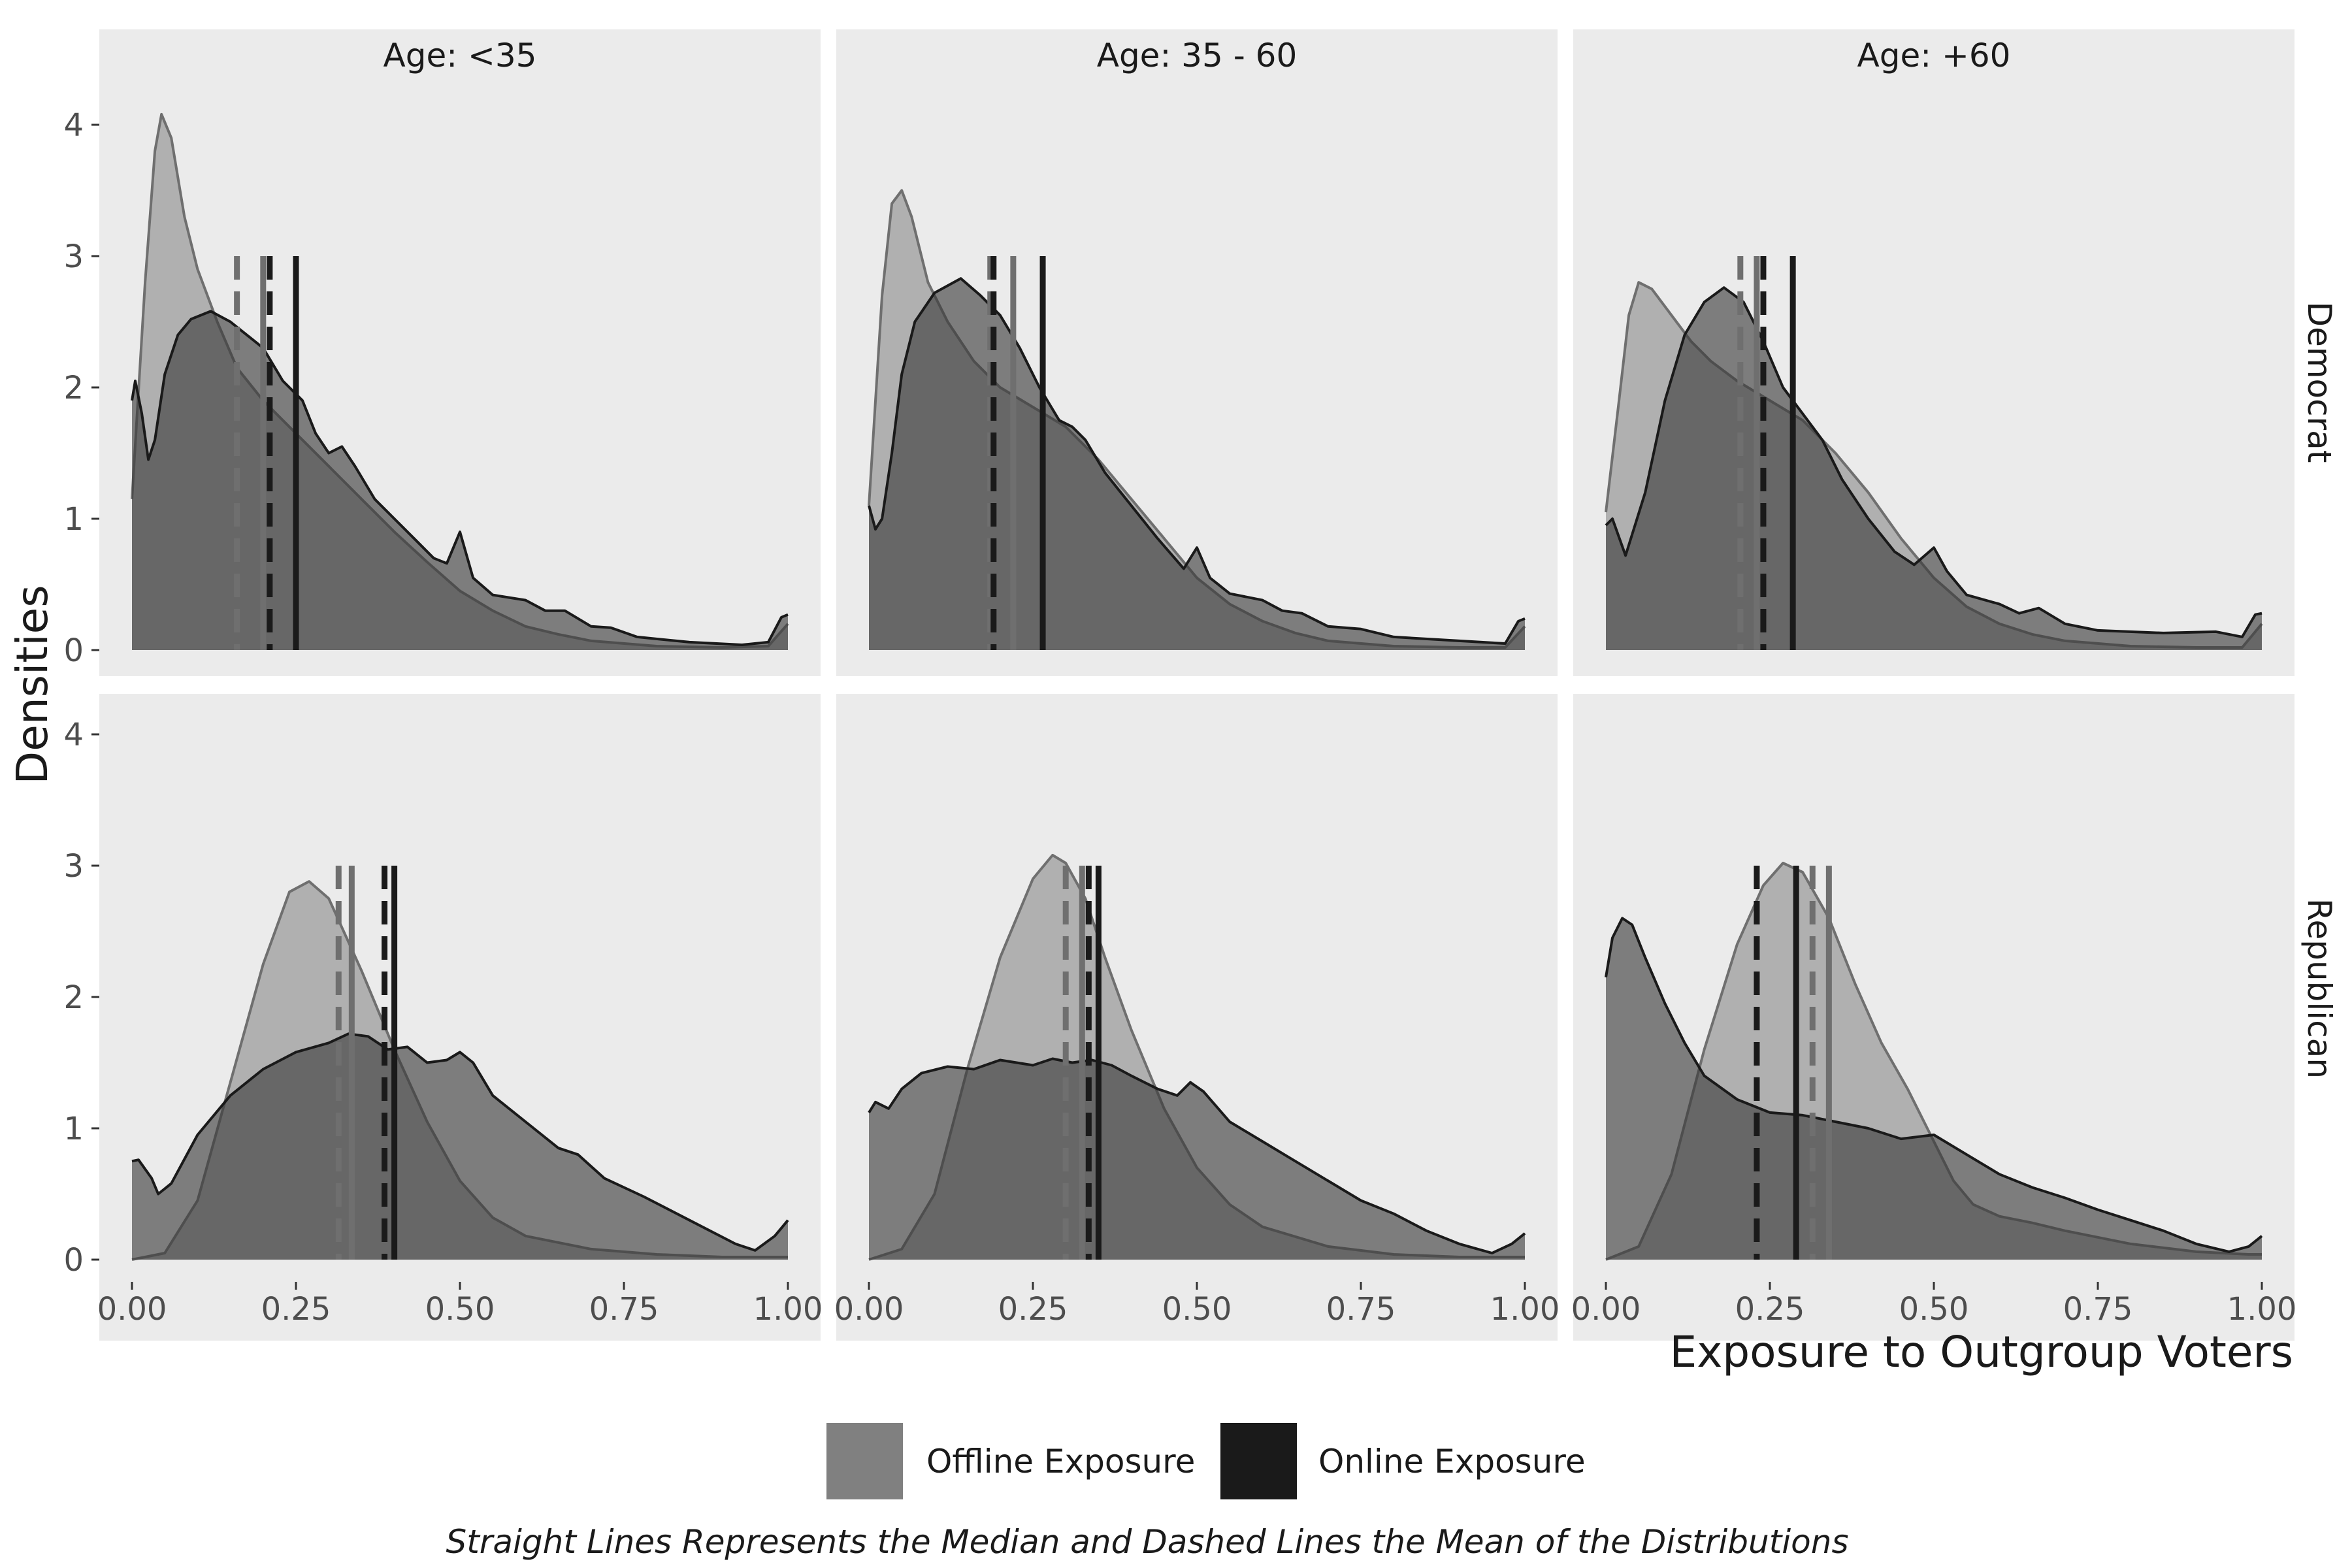  I want to click on legend-label-online: Online Exposure, so click(1452, 1461).